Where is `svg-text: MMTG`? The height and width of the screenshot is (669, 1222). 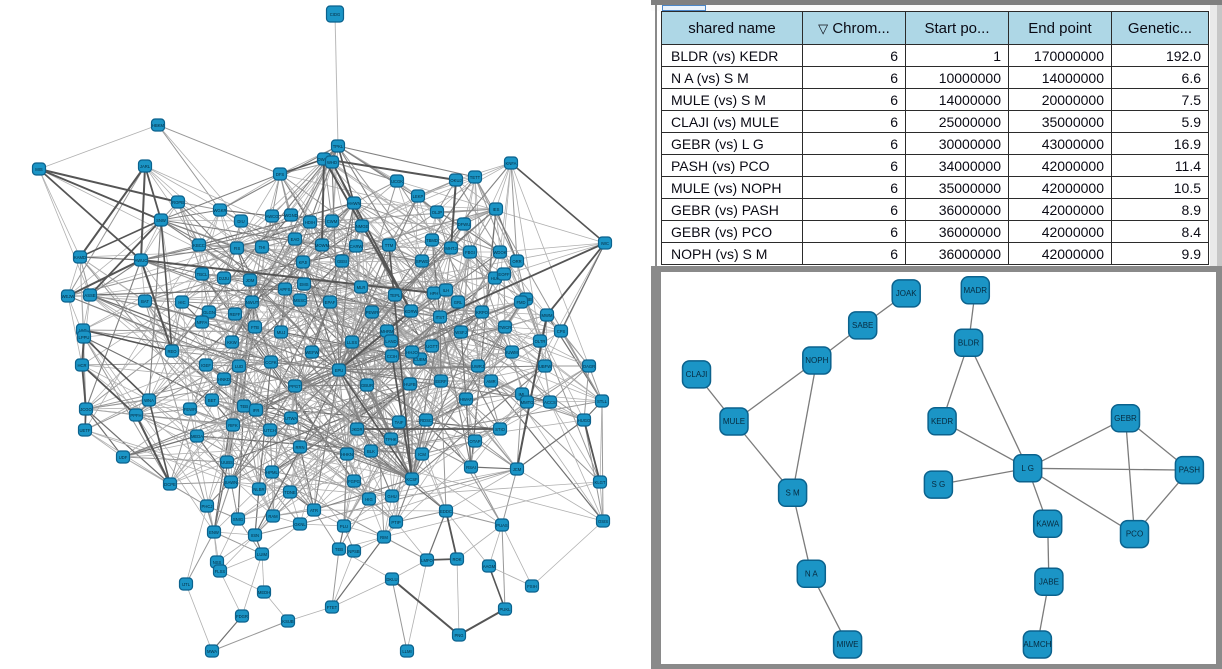 svg-text: MMTG is located at coordinates (527, 402).